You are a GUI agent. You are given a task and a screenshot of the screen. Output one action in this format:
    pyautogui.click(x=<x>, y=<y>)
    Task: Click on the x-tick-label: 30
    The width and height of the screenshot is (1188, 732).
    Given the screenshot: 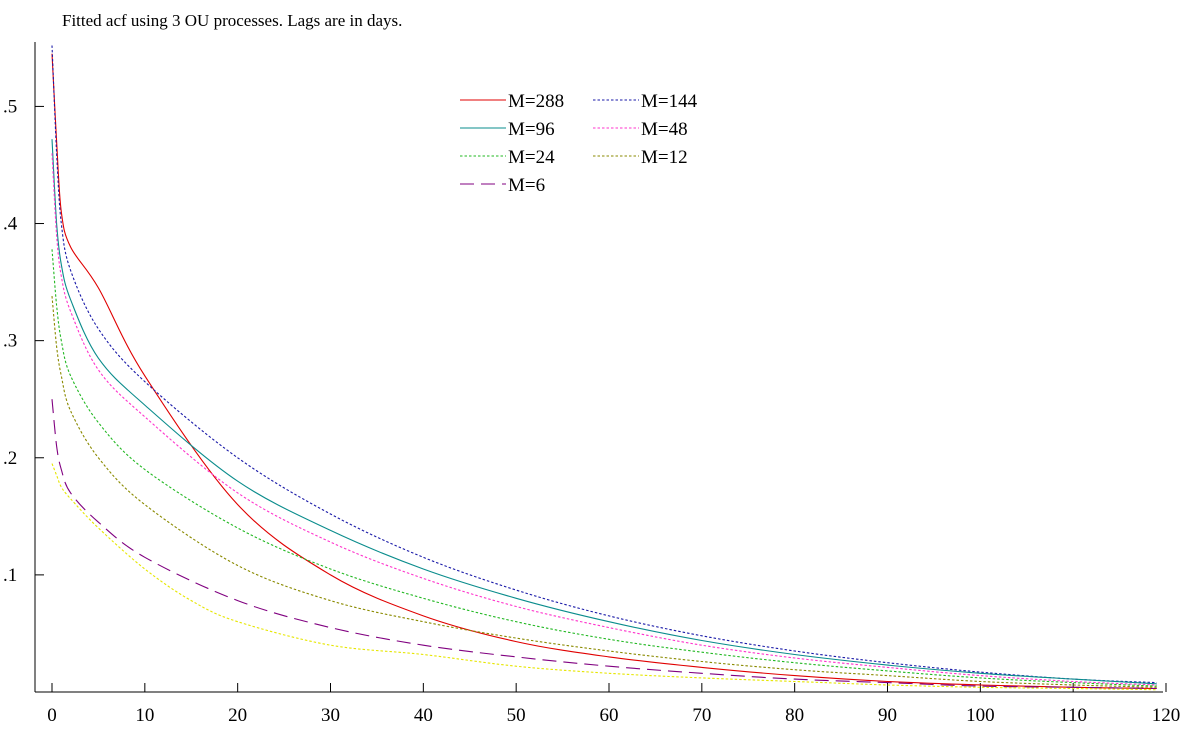 What is the action you would take?
    pyautogui.click(x=330, y=715)
    